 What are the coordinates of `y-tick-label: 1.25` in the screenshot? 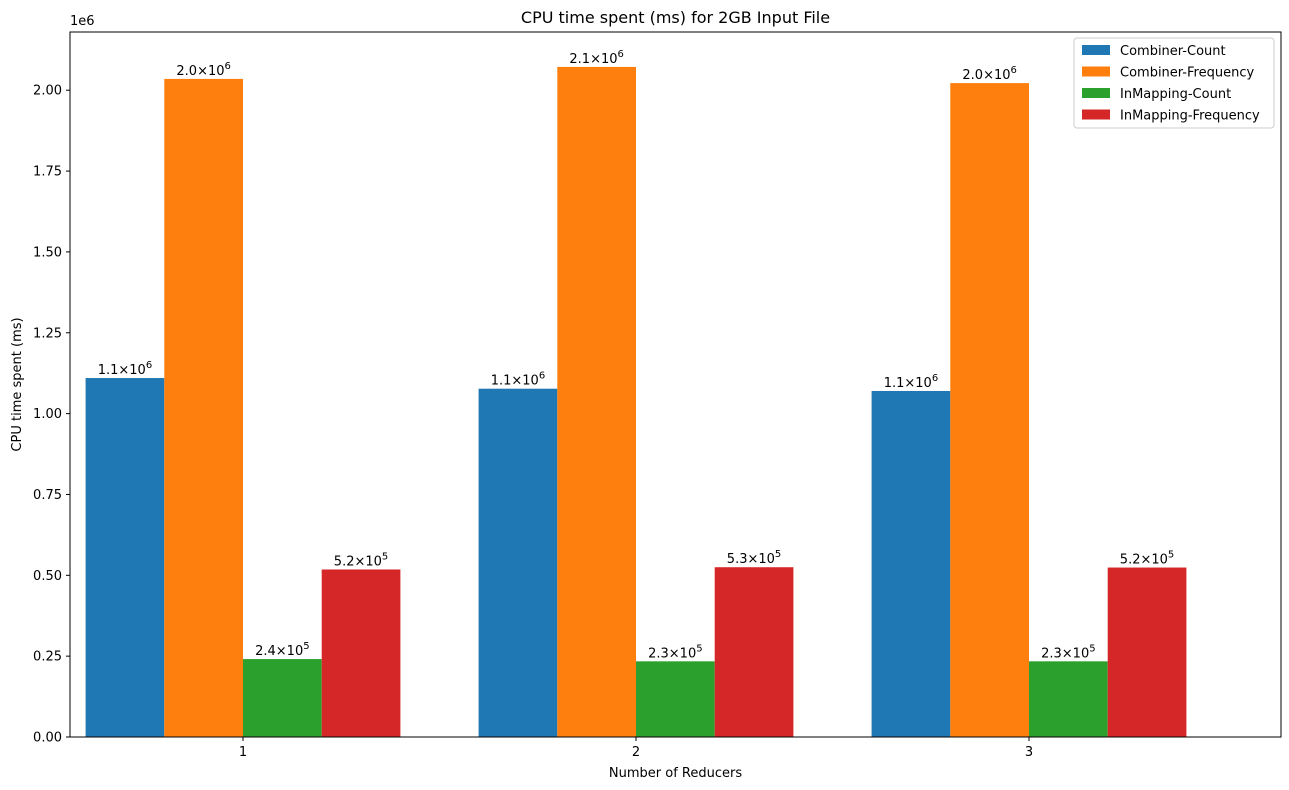 It's located at (47, 333).